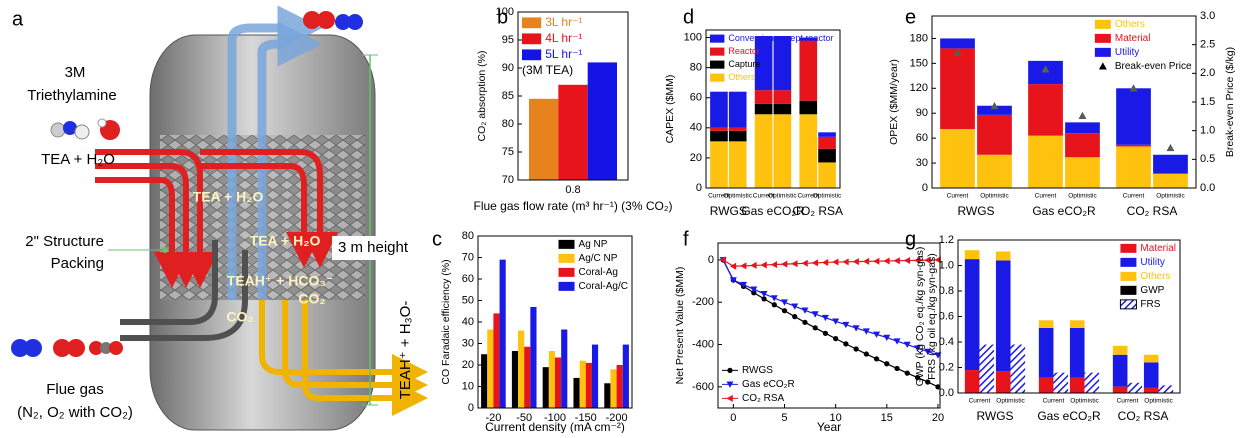 The height and width of the screenshot is (438, 1243). What do you see at coordinates (437, 239) in the screenshot?
I see `panel-label: c` at bounding box center [437, 239].